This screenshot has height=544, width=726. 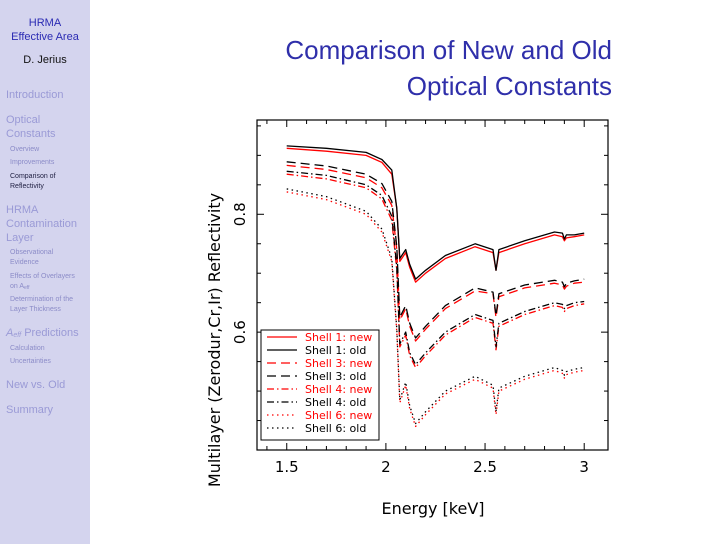 I want to click on legend-entry: Shell 1: new, so click(x=338, y=337).